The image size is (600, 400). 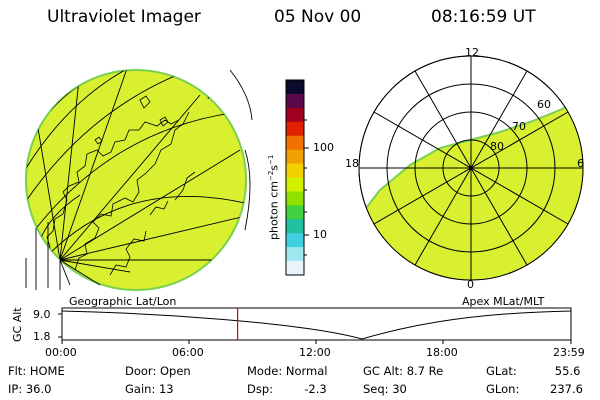 I want to click on timeline-ticks, so click(x=315, y=328).